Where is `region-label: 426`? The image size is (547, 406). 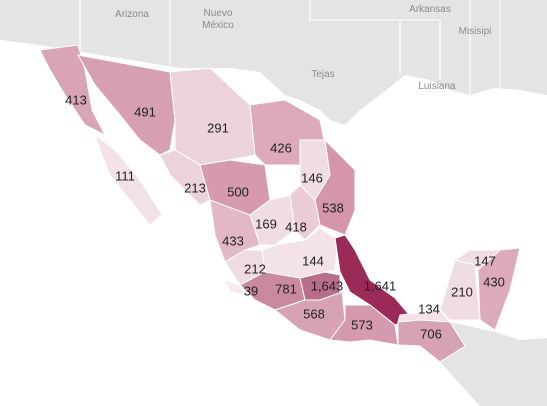 region-label: 426 is located at coordinates (281, 147).